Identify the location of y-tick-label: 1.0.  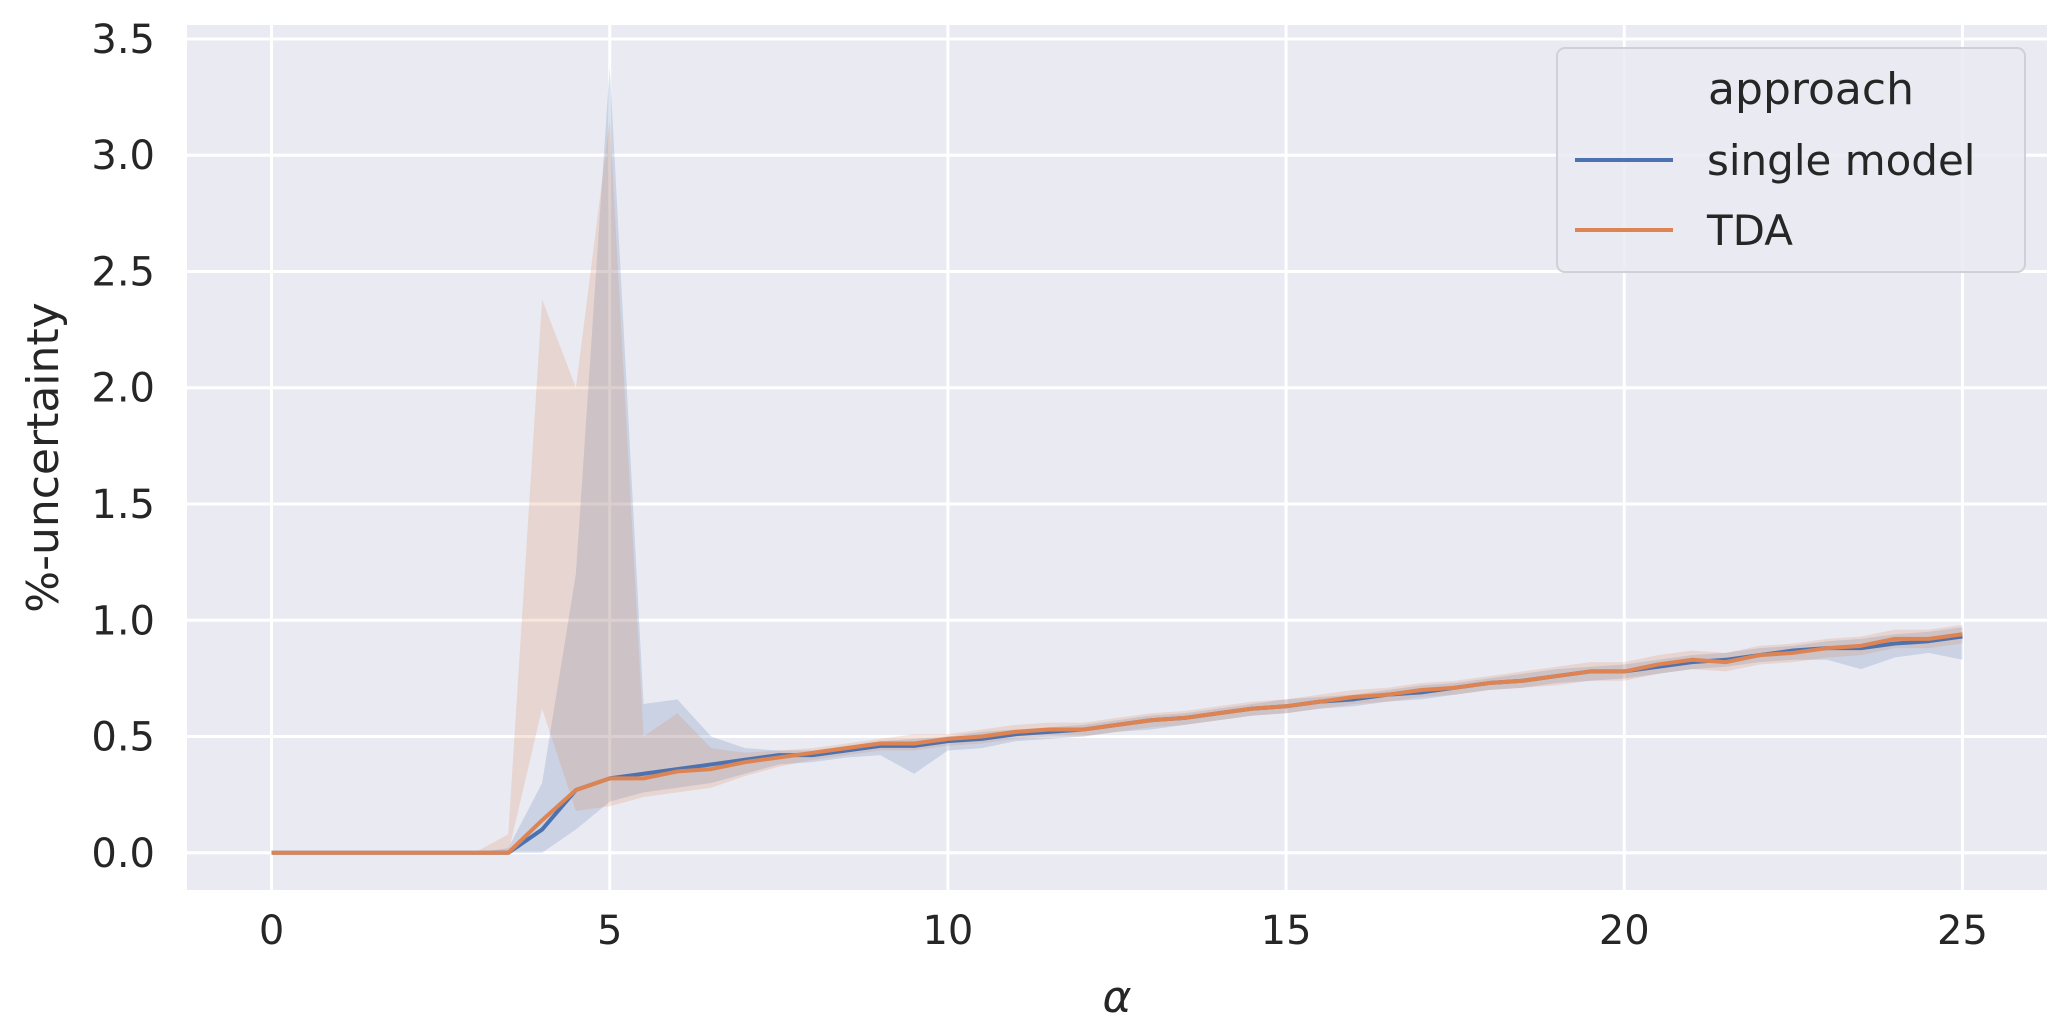
(123, 621).